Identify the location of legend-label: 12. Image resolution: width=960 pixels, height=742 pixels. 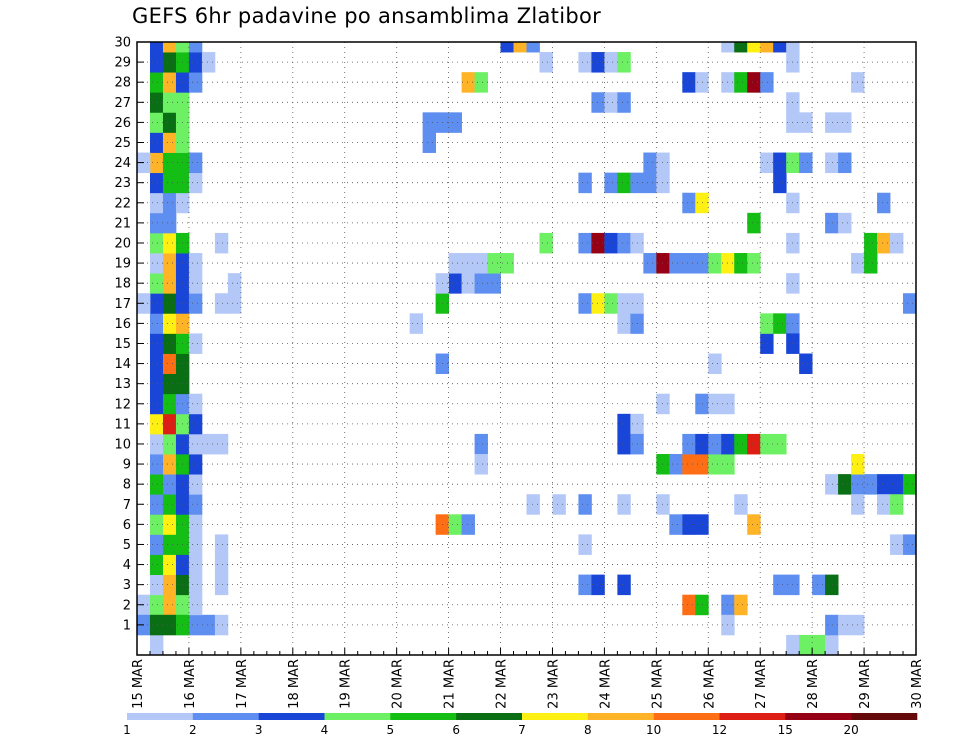
(719, 730).